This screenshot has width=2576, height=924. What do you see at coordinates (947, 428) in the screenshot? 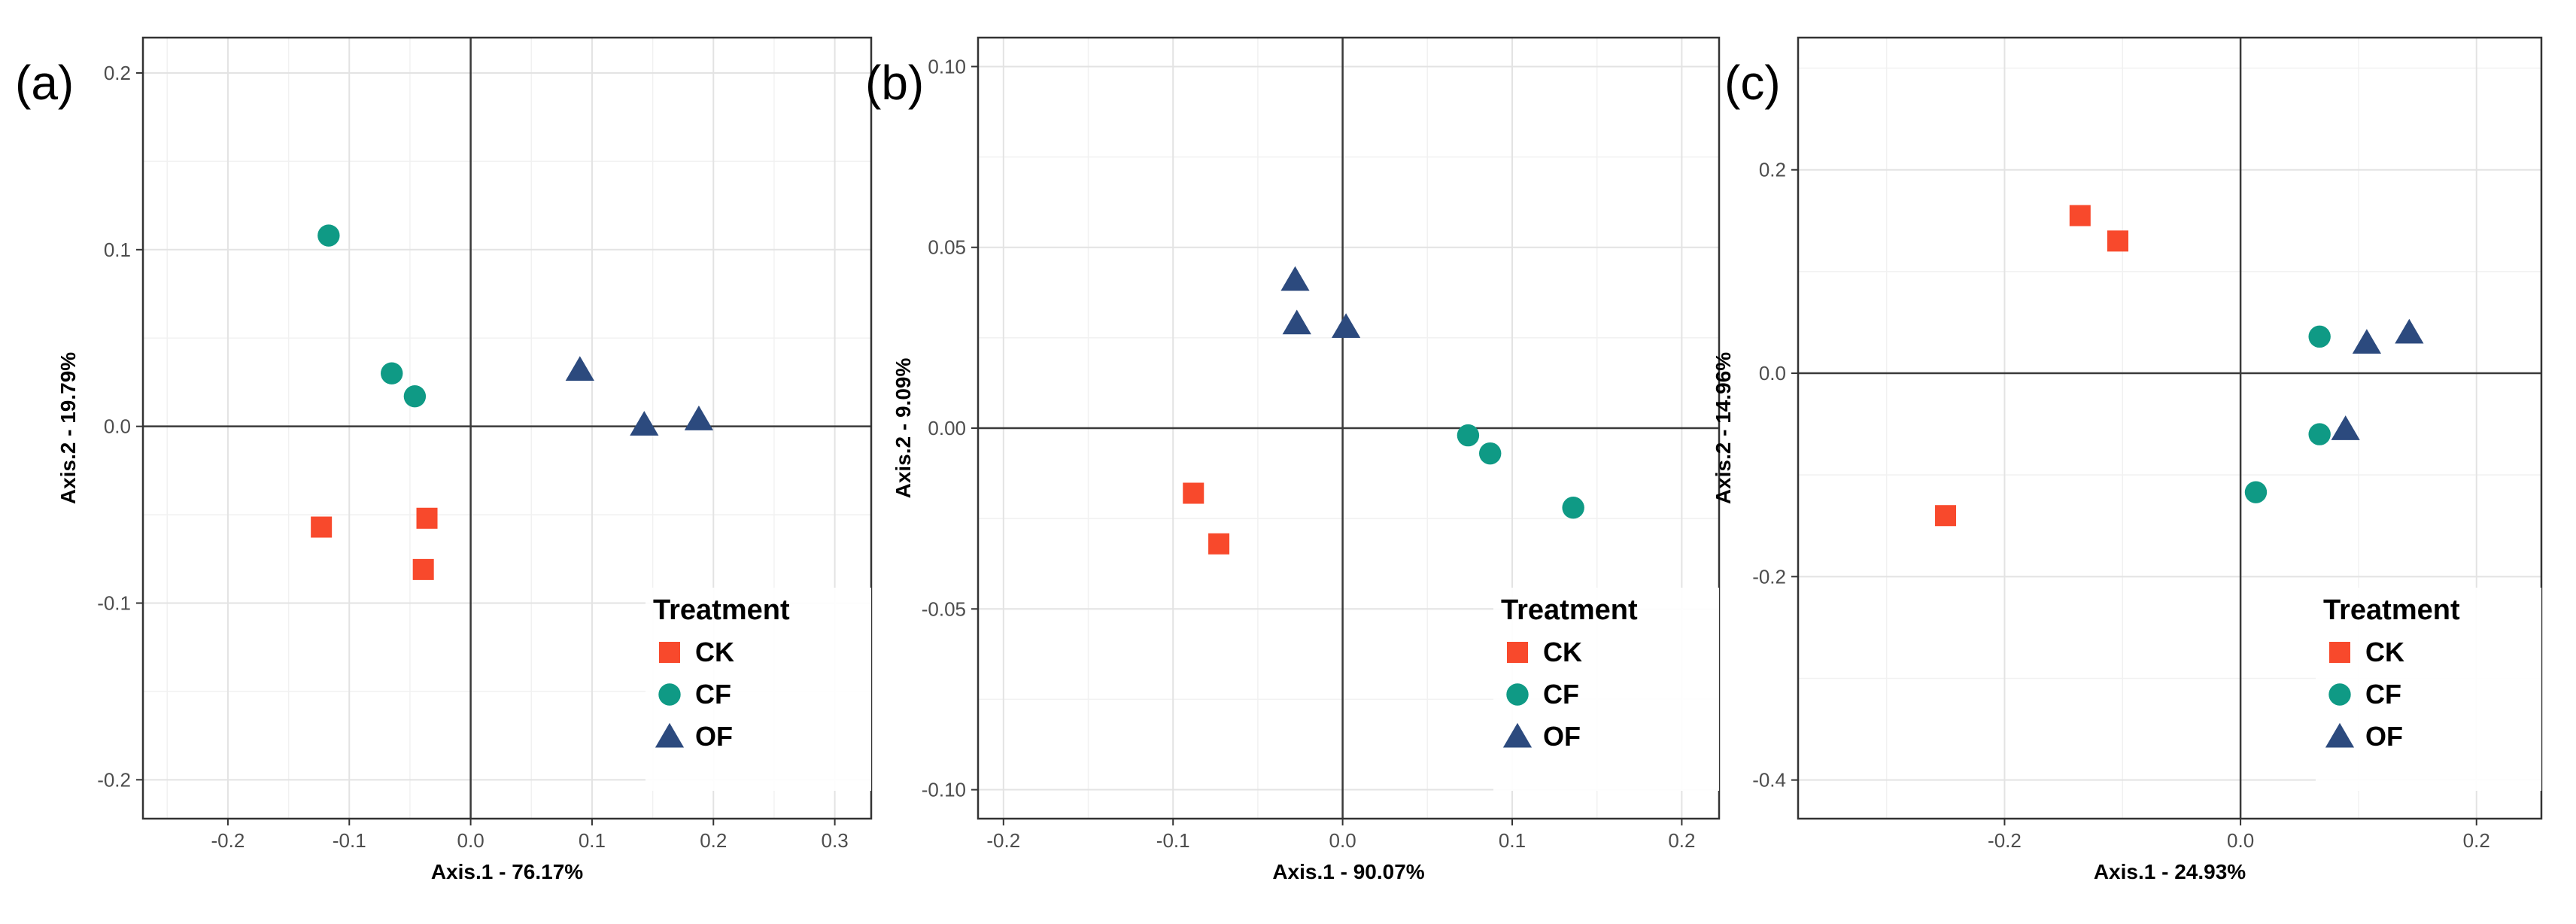
I see `y-tick-label: 0.00` at bounding box center [947, 428].